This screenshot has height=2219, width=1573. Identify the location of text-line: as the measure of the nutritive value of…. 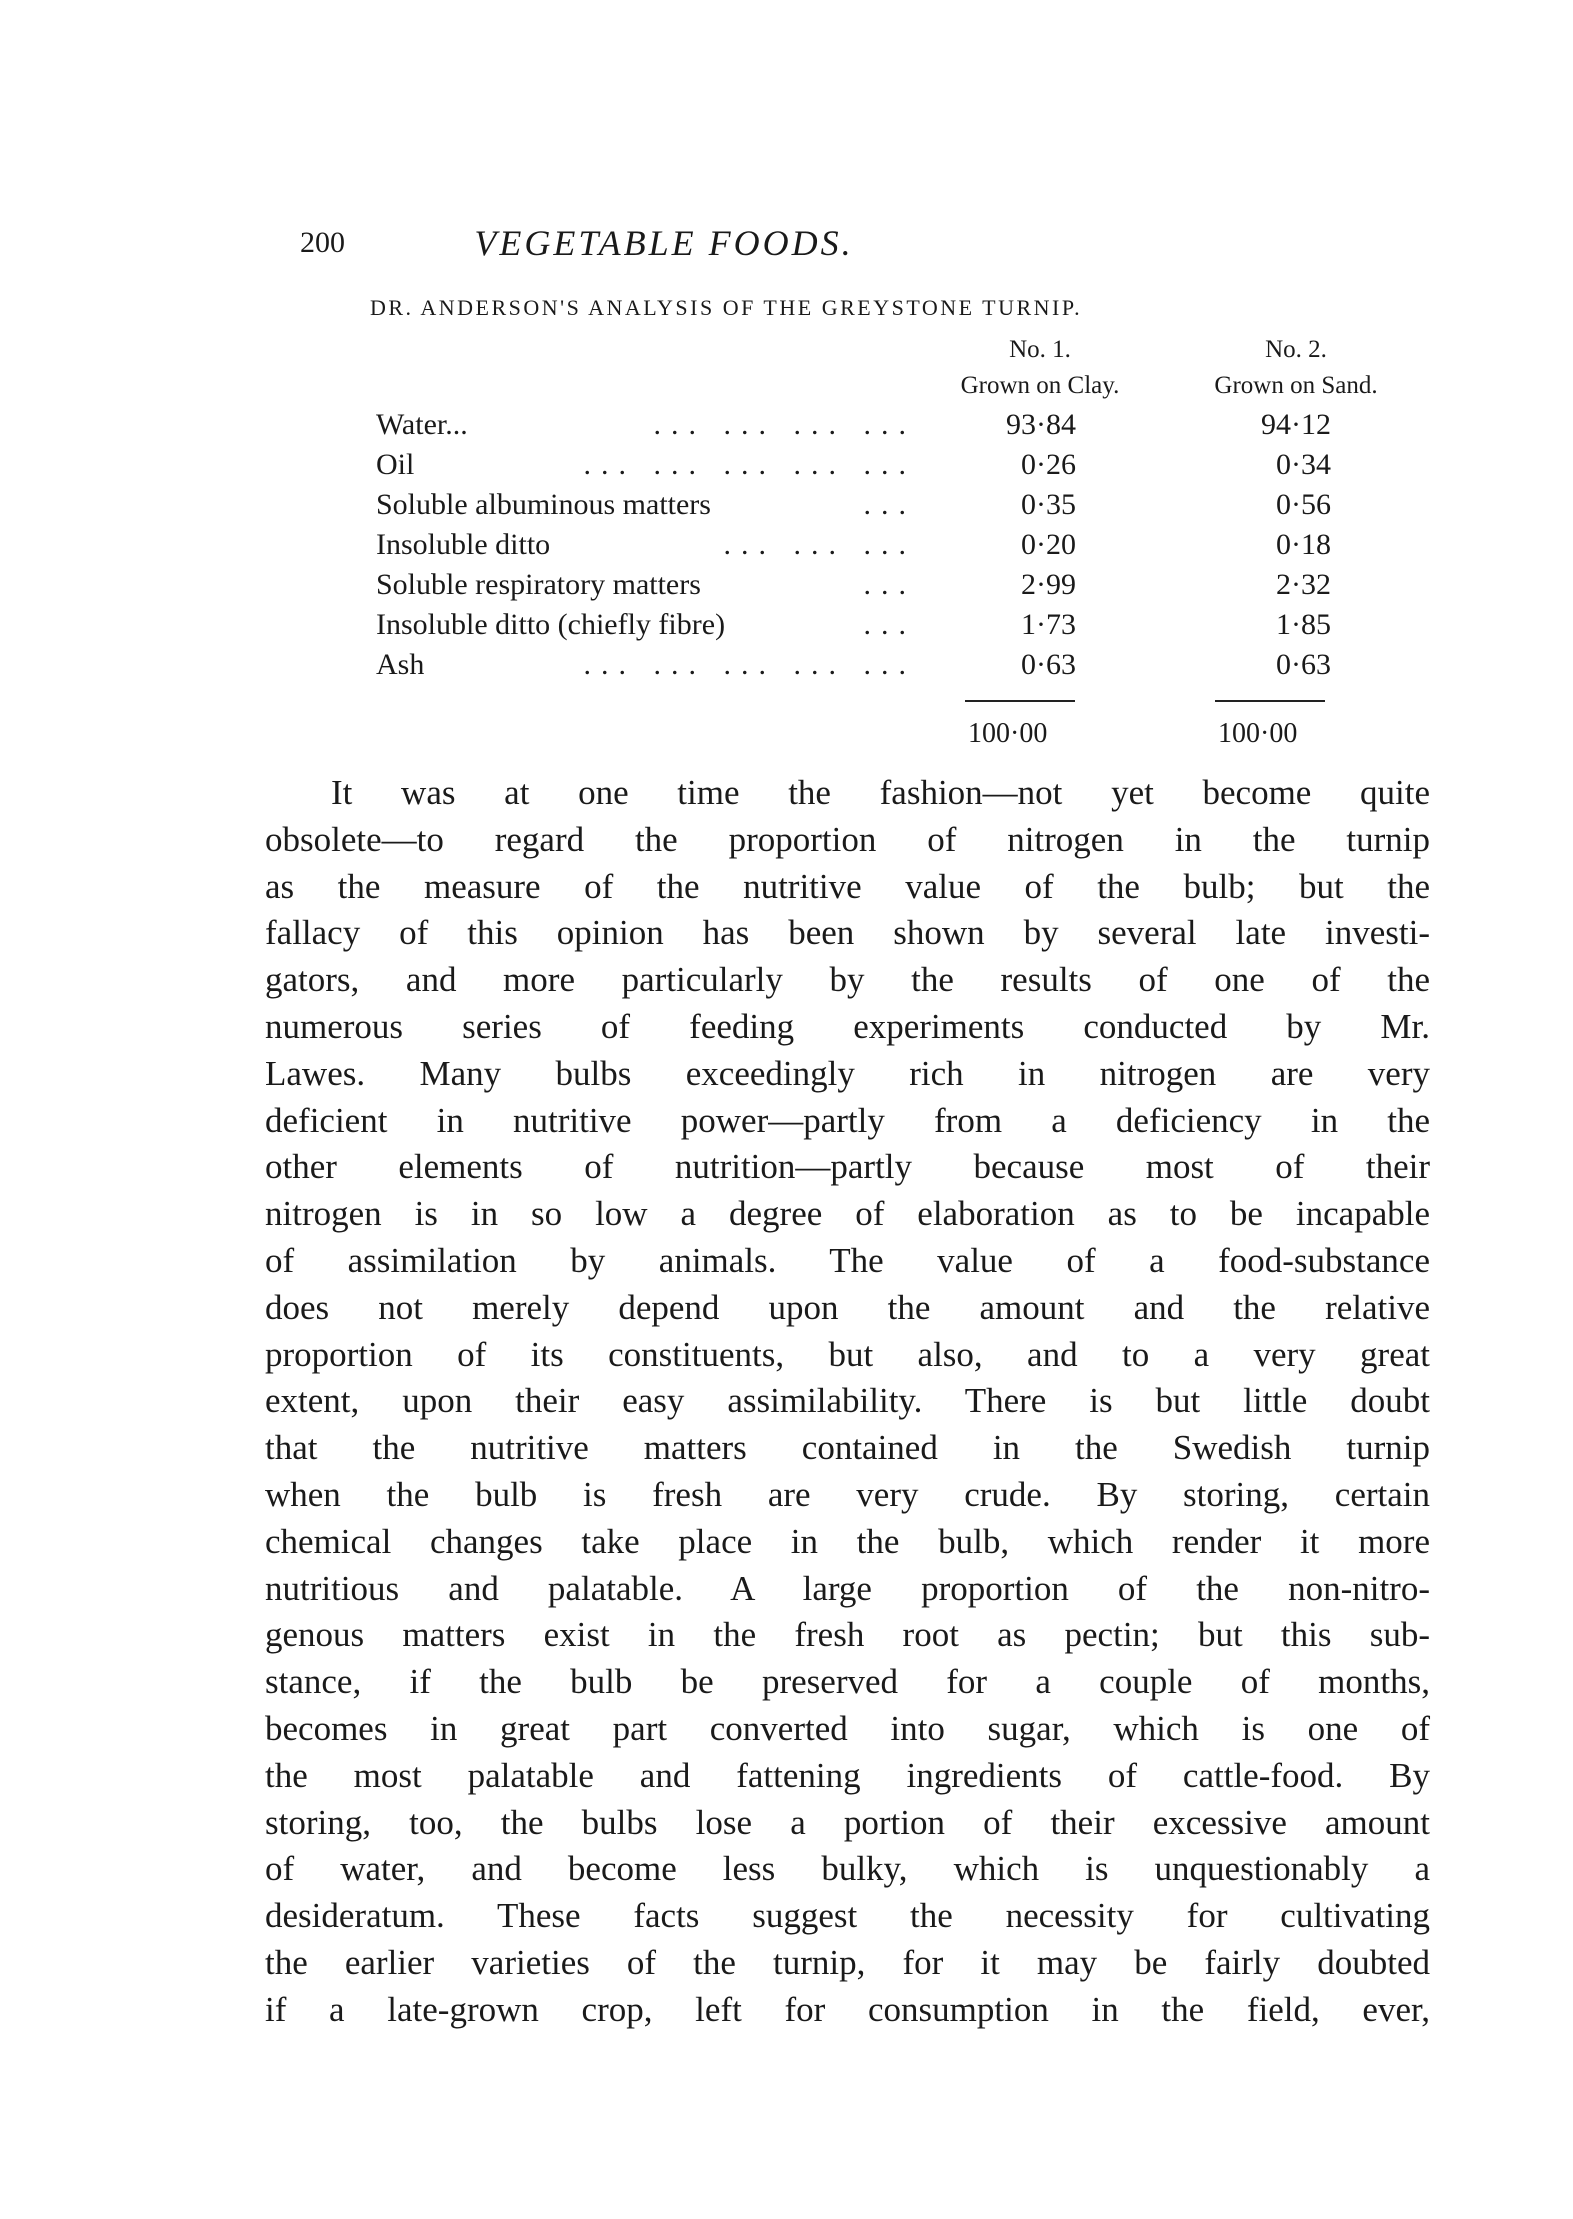
(847, 886).